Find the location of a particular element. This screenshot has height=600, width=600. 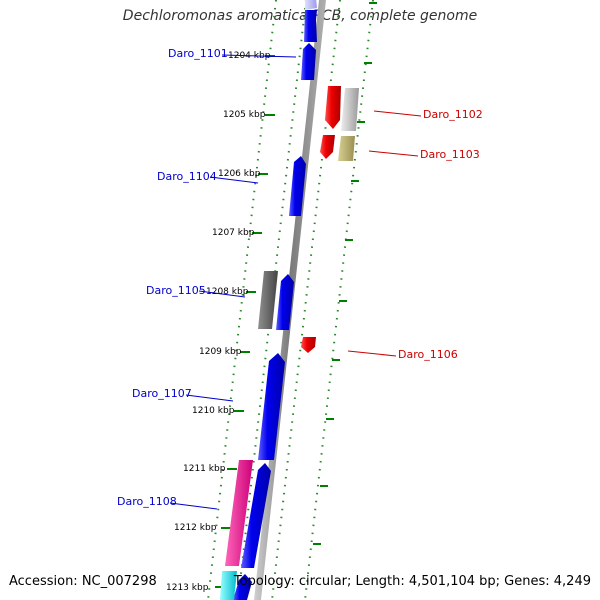

gene-label-daro-1102: Daro_1102 is located at coordinates (453, 114).